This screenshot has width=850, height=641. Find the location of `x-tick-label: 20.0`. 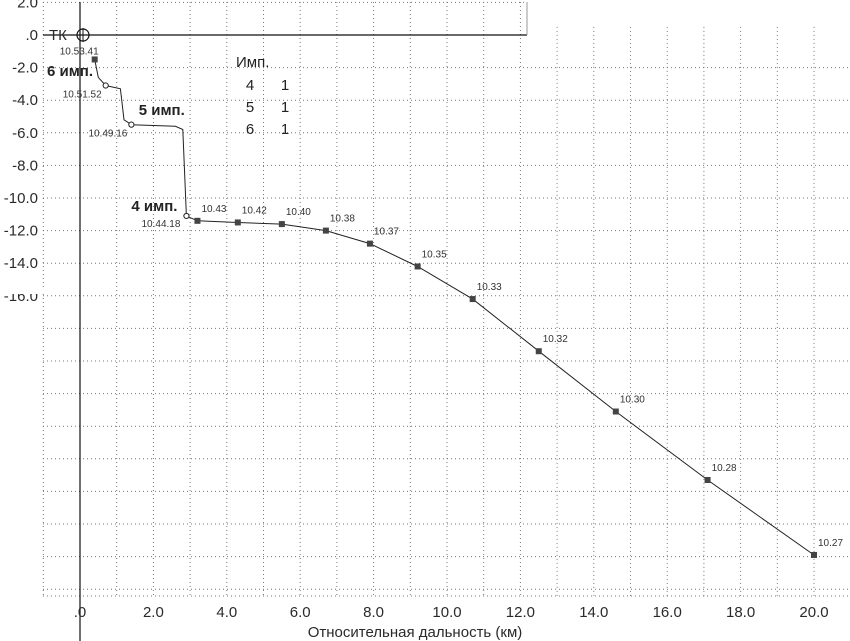

x-tick-label: 20.0 is located at coordinates (813, 612).